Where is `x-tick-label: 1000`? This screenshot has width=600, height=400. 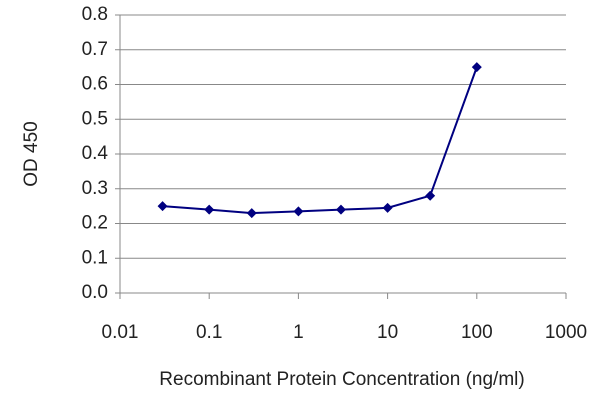 x-tick-label: 1000 is located at coordinates (566, 332).